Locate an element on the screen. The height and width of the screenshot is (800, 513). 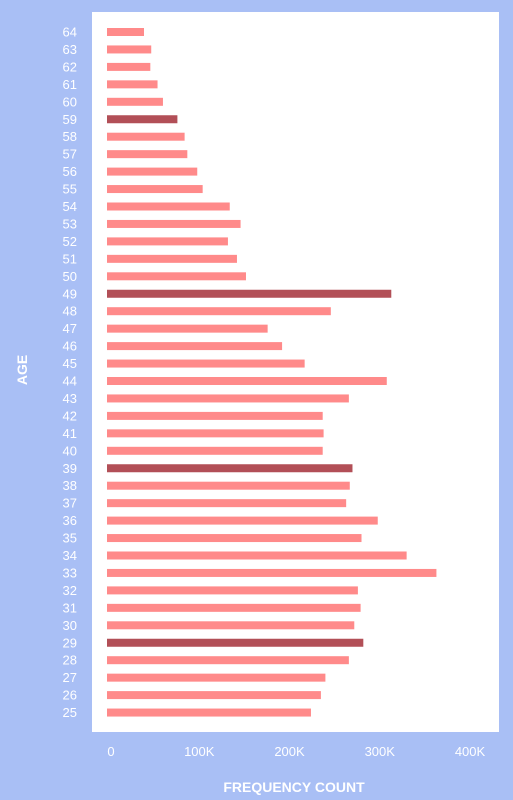
y-tick-label: 44 is located at coordinates (70, 381).